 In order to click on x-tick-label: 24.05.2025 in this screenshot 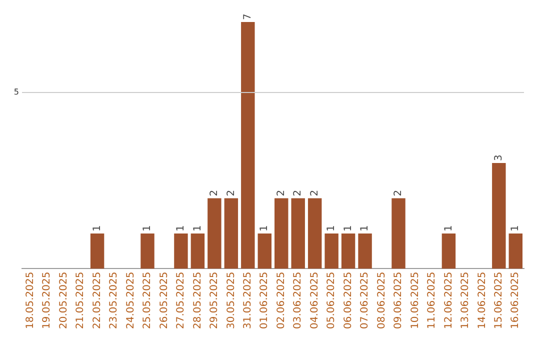, I will do `click(130, 301)`.